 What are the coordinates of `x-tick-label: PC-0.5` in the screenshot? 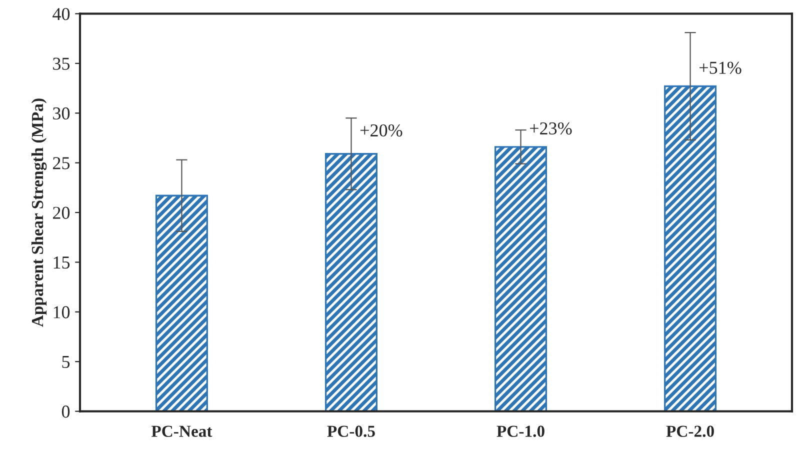 It's located at (351, 431).